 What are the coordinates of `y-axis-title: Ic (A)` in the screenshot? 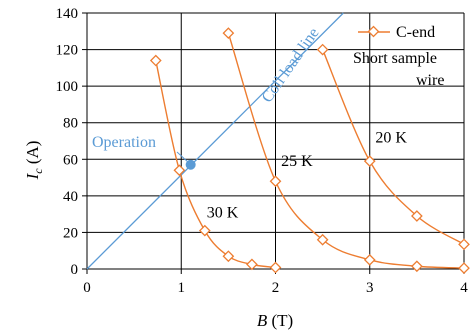 It's located at (34, 161).